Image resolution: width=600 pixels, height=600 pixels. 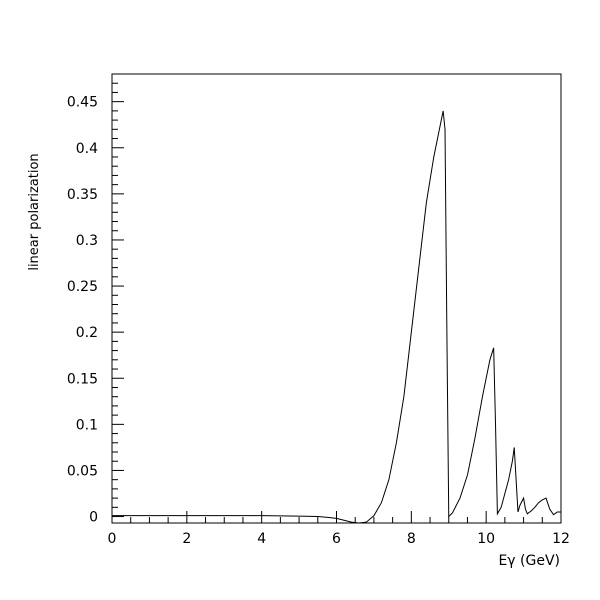 I want to click on y-axis-label: linear polarization, so click(x=34, y=211).